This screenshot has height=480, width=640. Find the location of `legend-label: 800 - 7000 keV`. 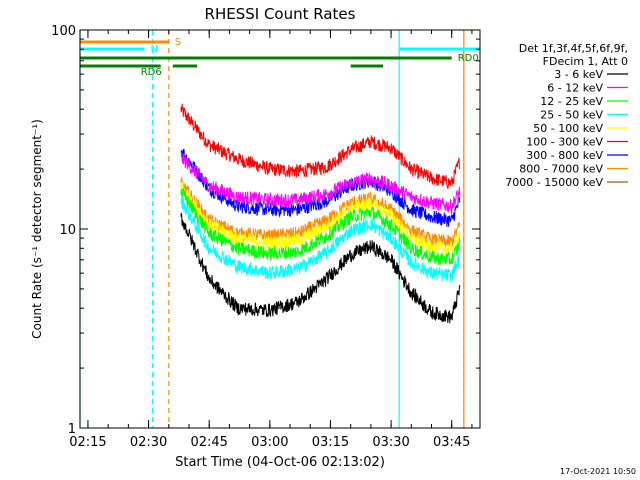

legend-label: 800 - 7000 keV is located at coordinates (561, 169).